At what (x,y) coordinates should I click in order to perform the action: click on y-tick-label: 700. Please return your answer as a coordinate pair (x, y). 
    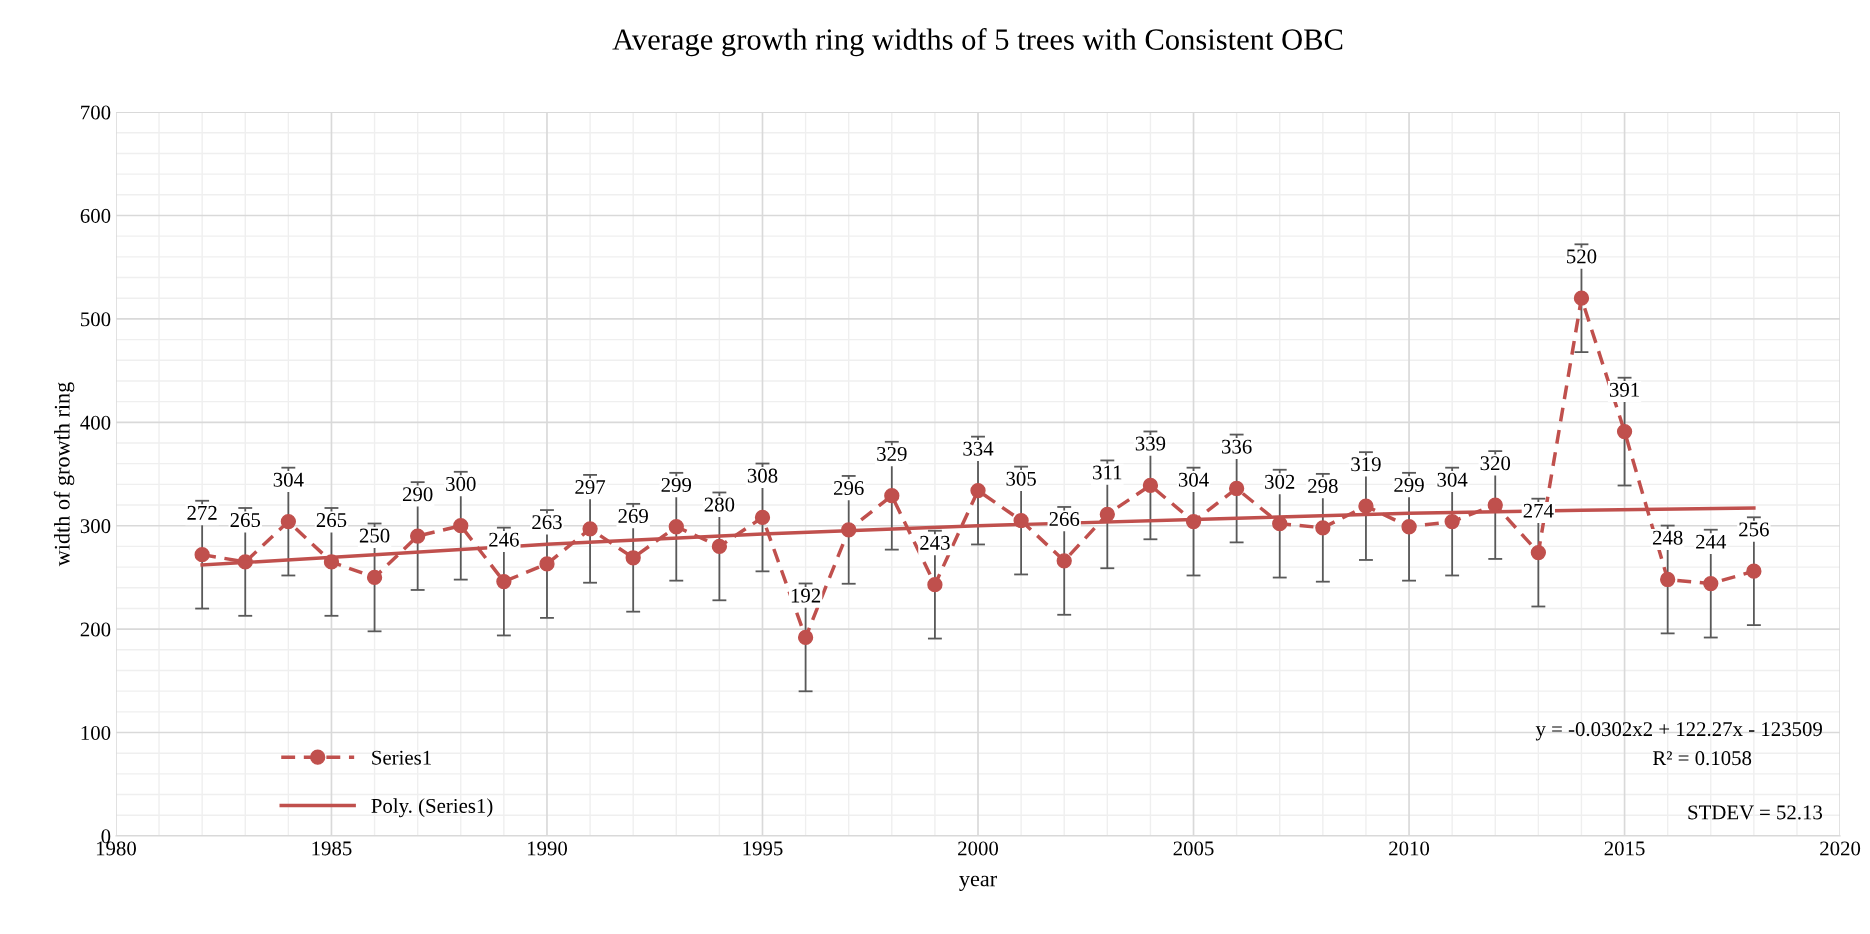
    Looking at the image, I should click on (96, 112).